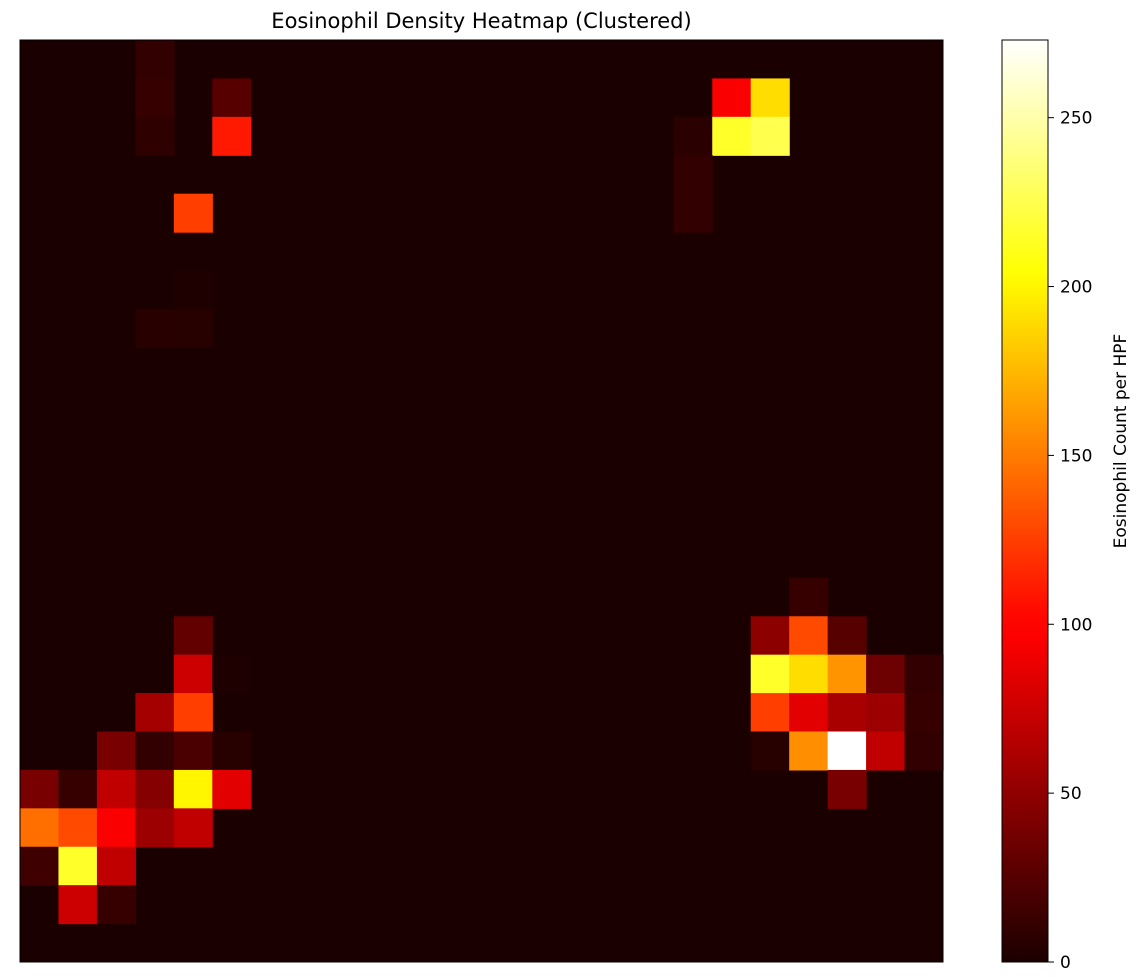 This screenshot has height=977, width=1140. What do you see at coordinates (1070, 541) in the screenshot?
I see `colorbar-ticks: 0 50 100 150 200 250` at bounding box center [1070, 541].